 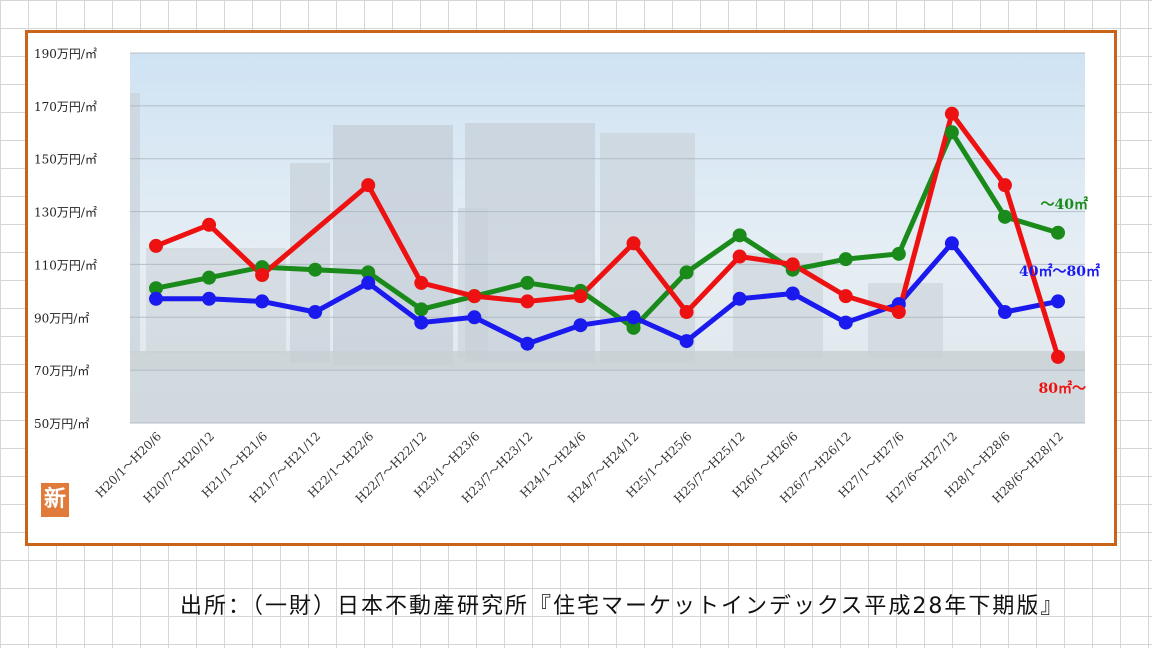 I want to click on new-badge: 新, so click(x=55, y=500).